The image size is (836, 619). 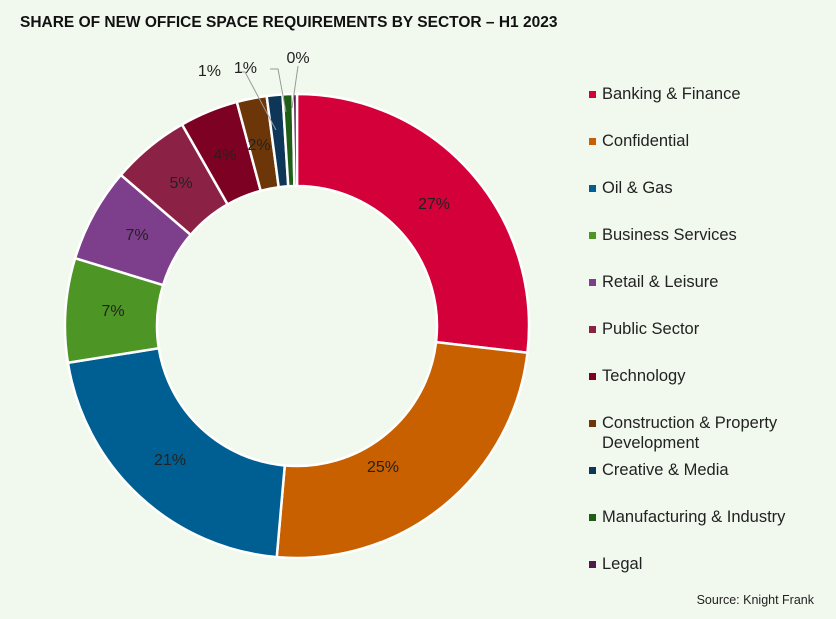 What do you see at coordinates (383, 467) in the screenshot?
I see `data-label-confidential: 25%` at bounding box center [383, 467].